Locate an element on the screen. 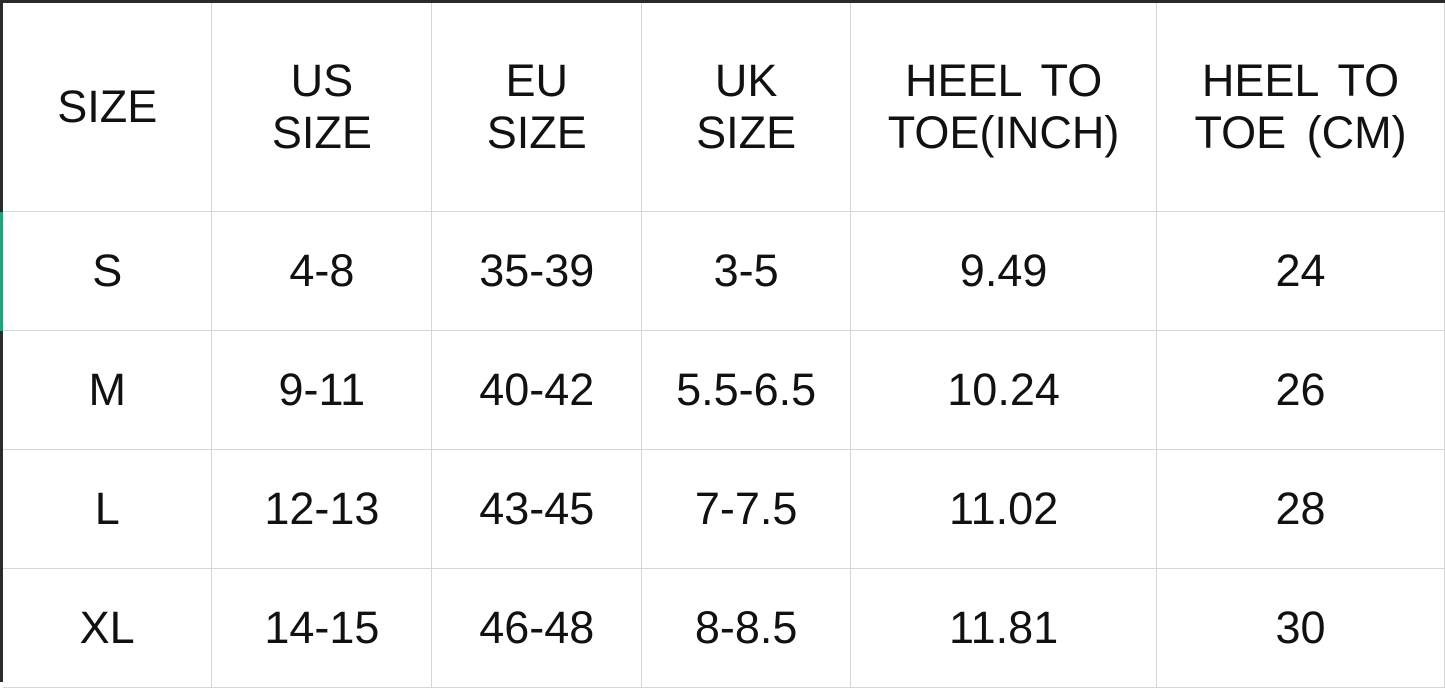 The image size is (1445, 688). cell-us-size: 4-8 is located at coordinates (322, 271).